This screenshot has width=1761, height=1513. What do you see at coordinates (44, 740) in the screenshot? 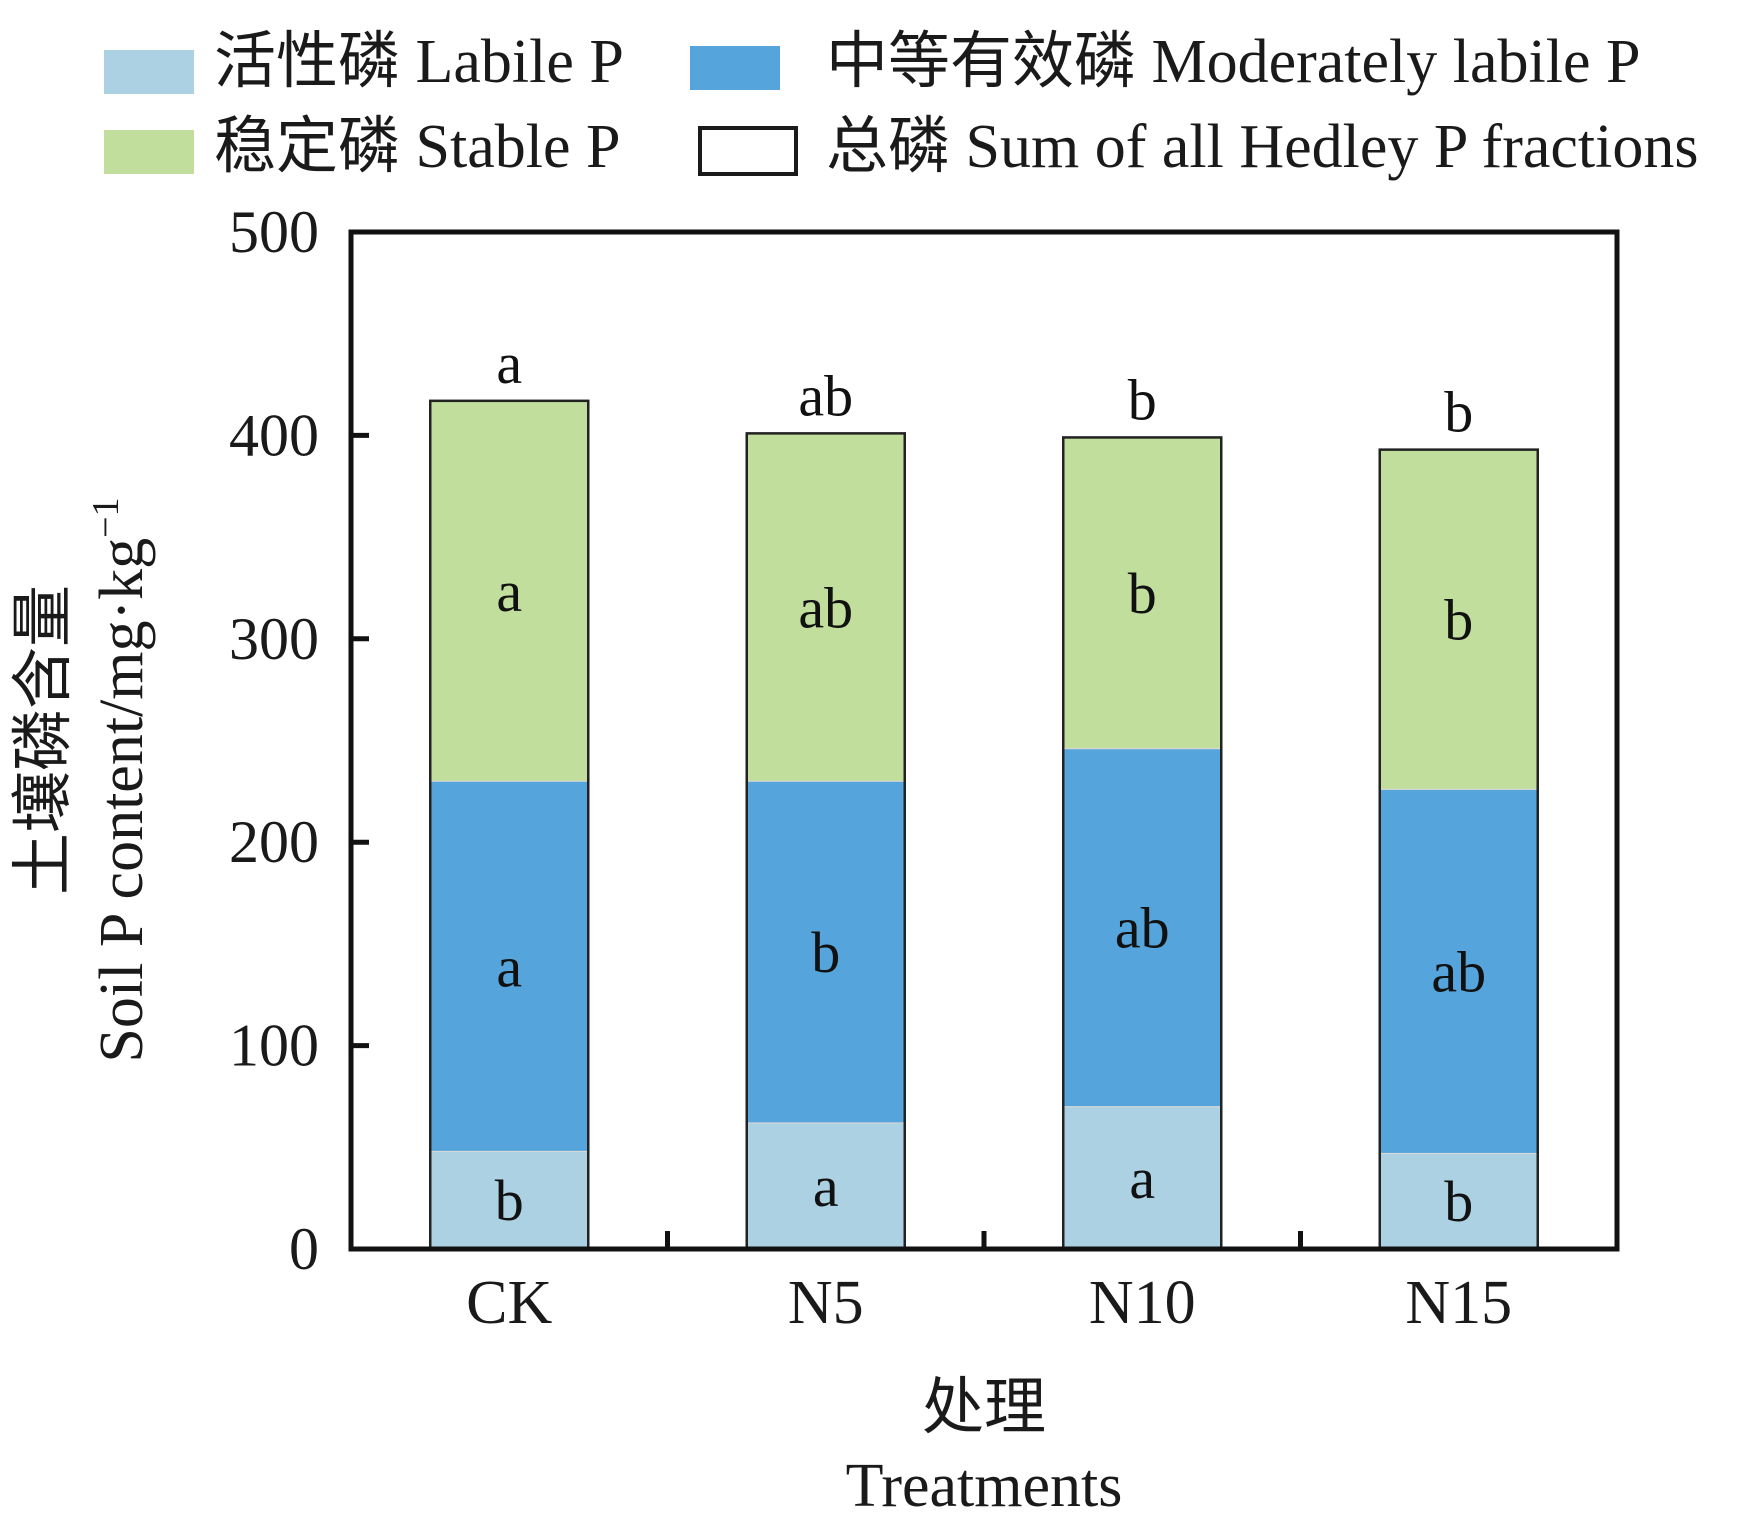
I see `y-axis-title-cn: 土壤磷含量` at bounding box center [44, 740].